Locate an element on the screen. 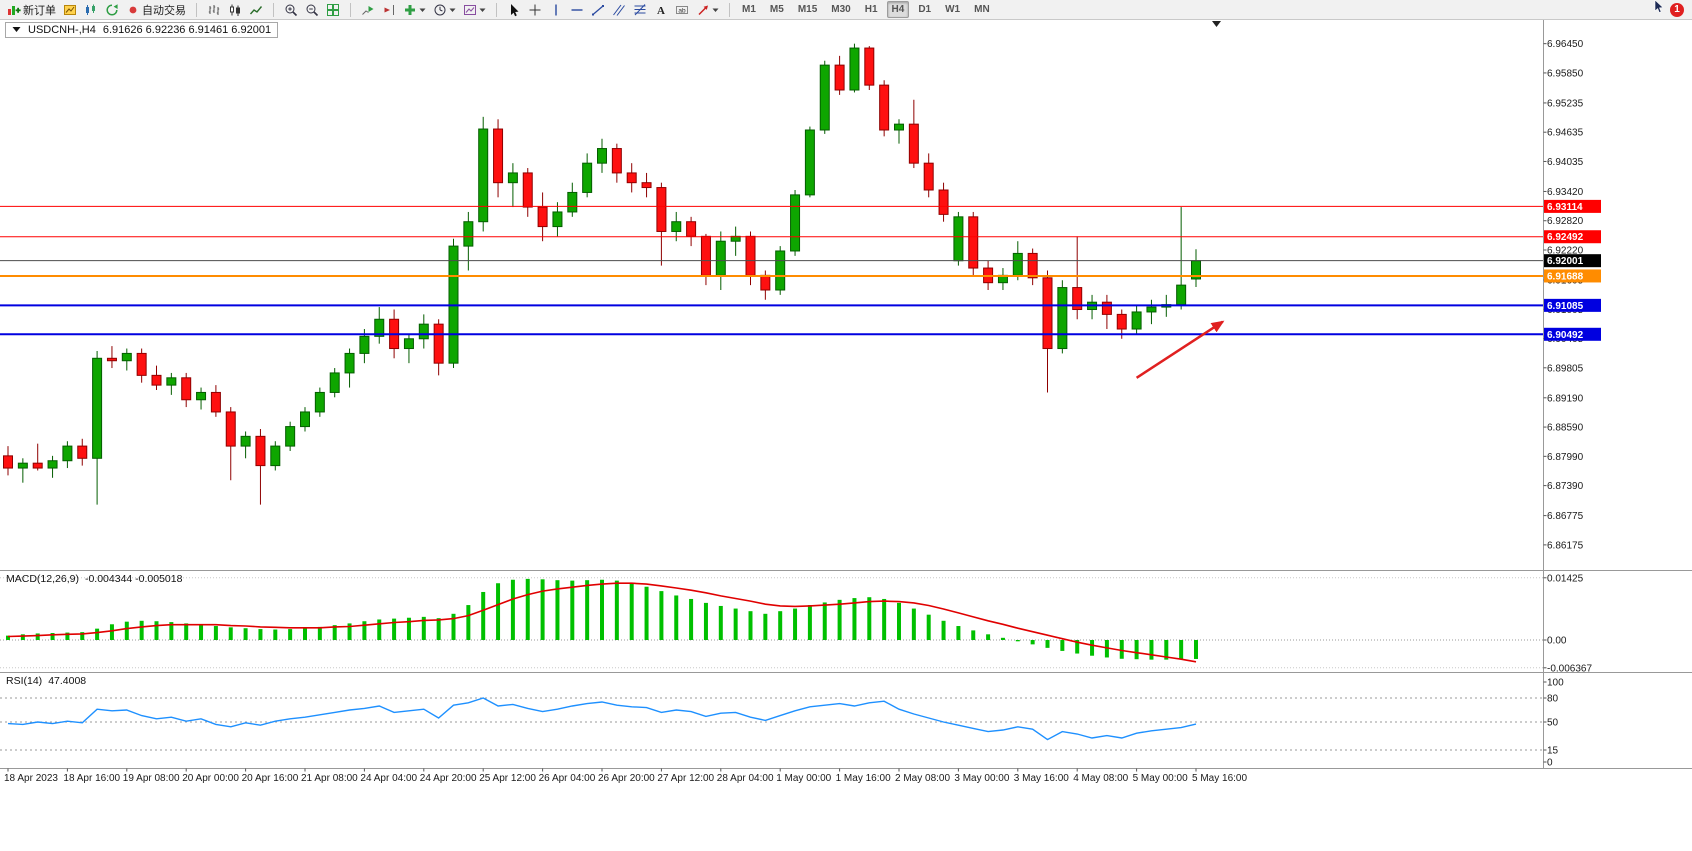 The width and height of the screenshot is (1692, 851). indicators-list-button is located at coordinates (414, 9).